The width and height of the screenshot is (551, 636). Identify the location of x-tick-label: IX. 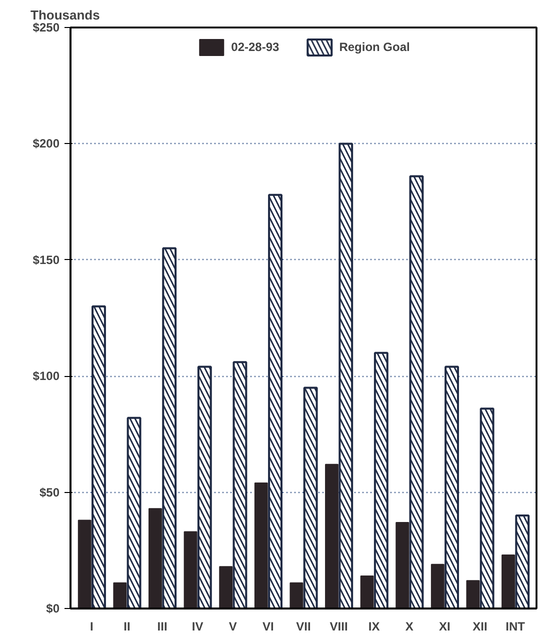
(374, 627).